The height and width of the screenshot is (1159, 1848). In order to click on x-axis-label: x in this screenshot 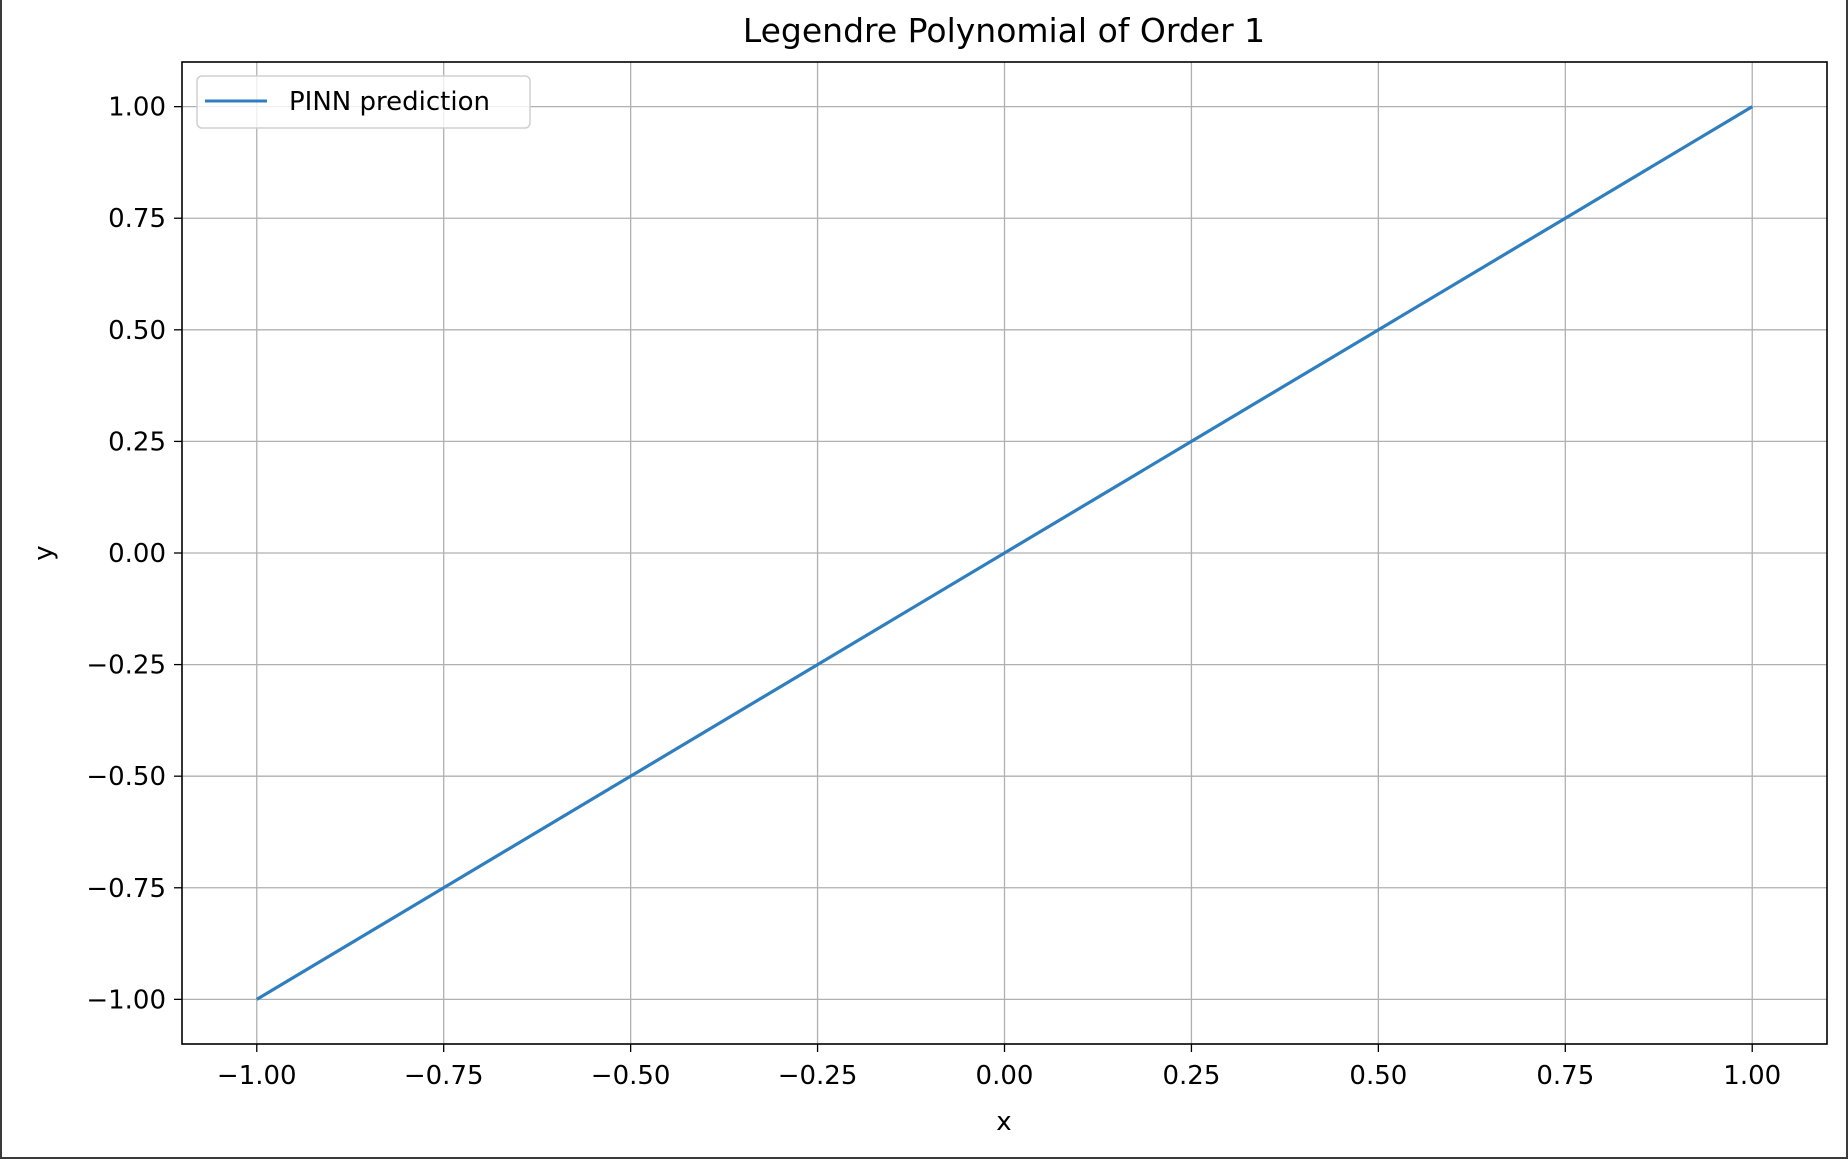, I will do `click(1003, 1122)`.